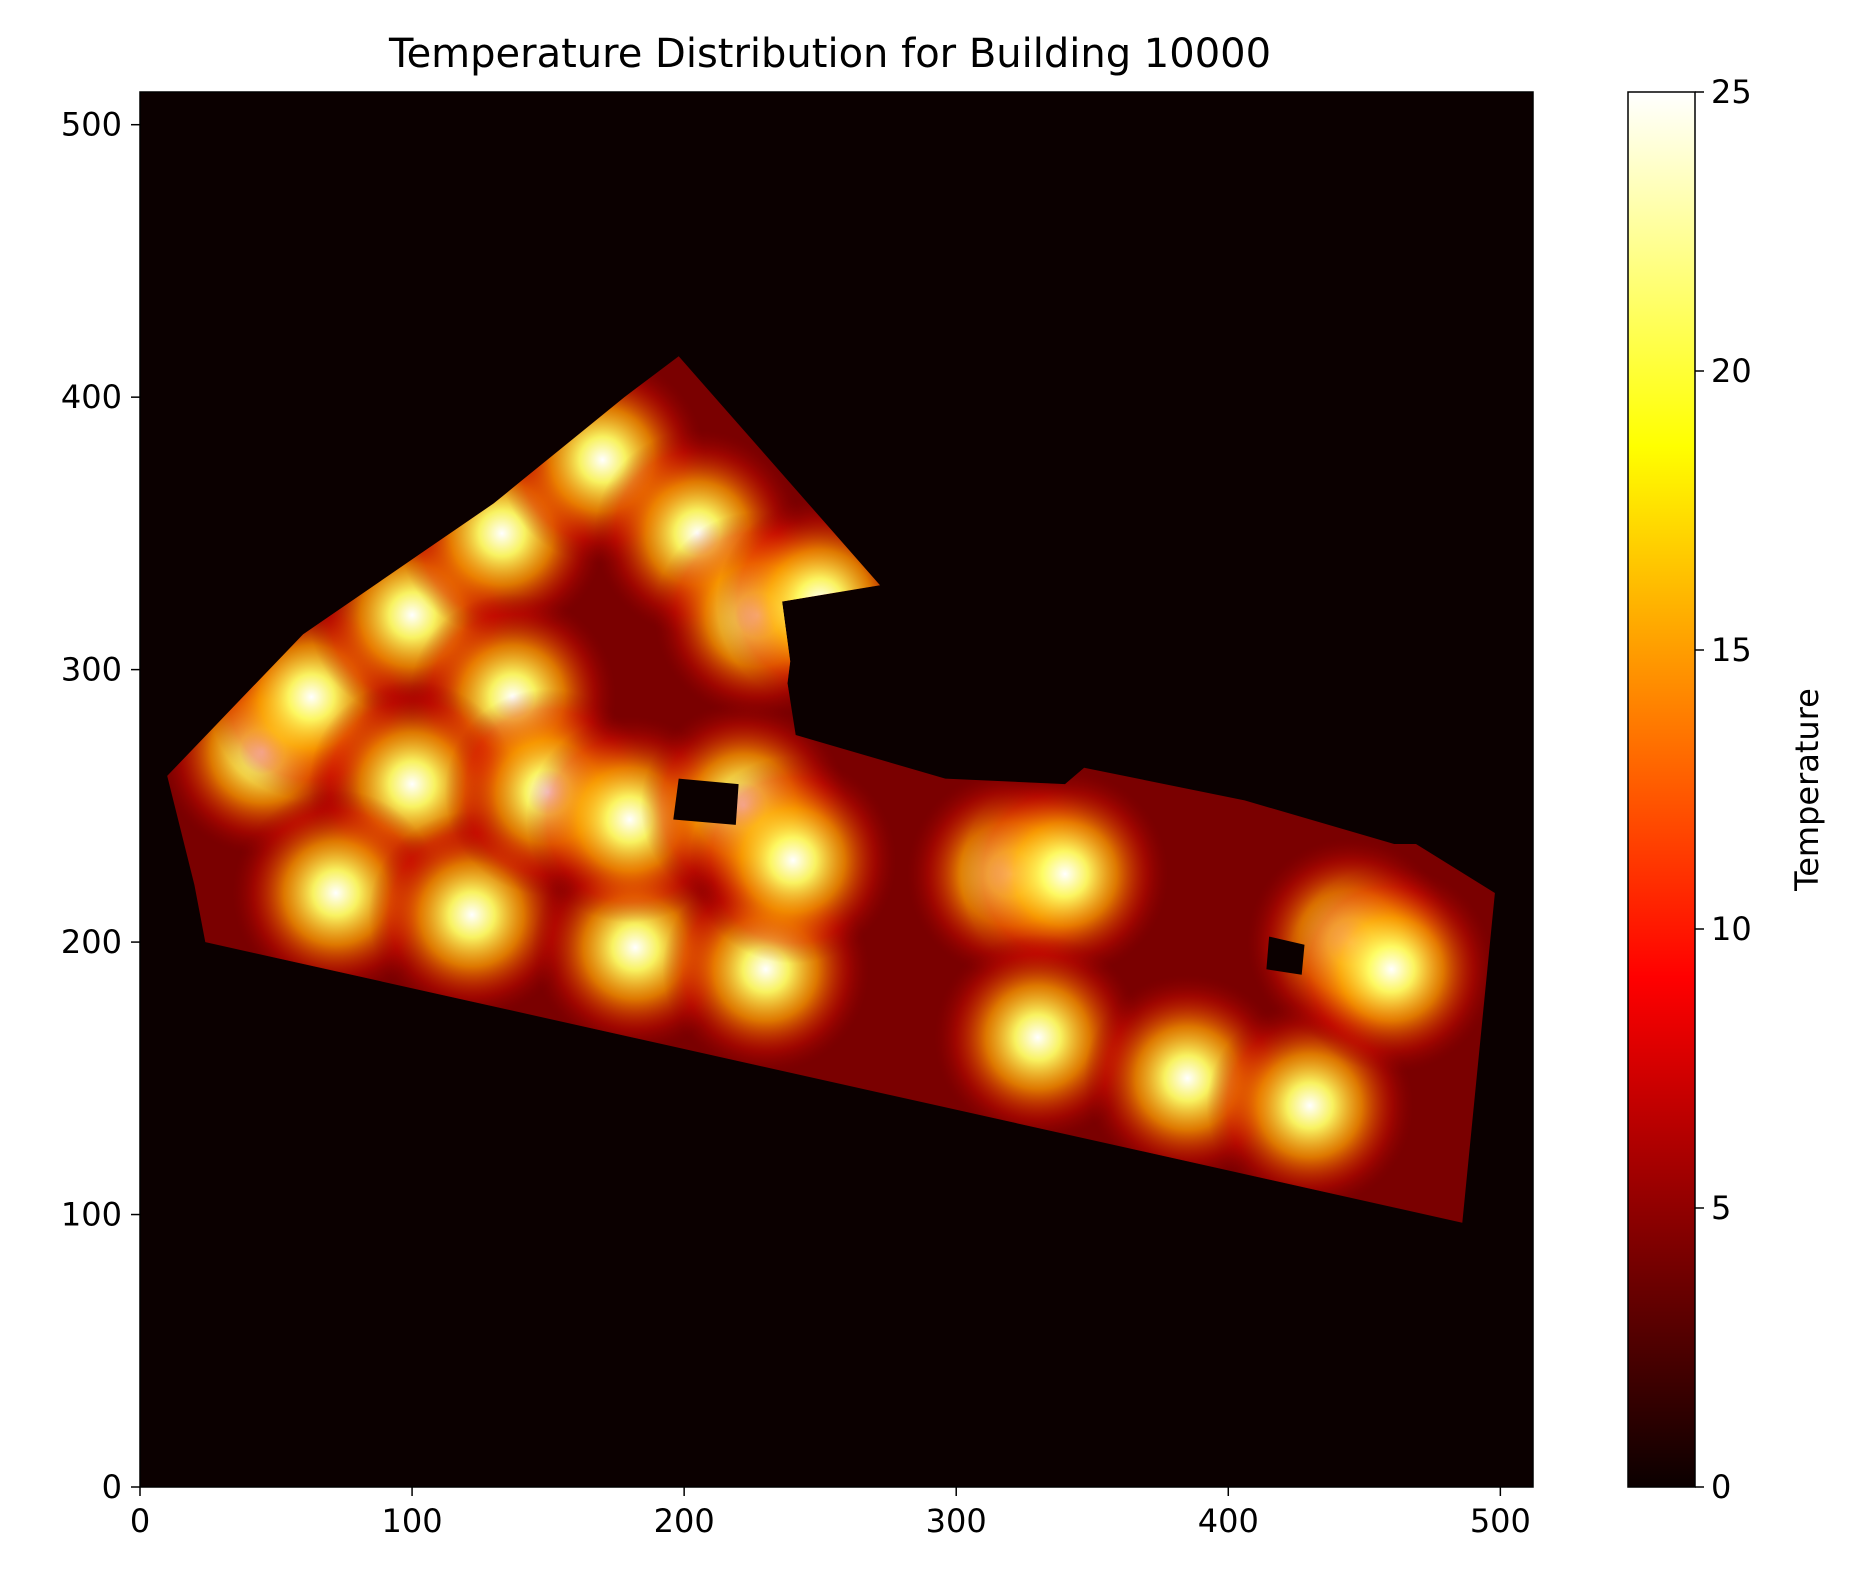 The height and width of the screenshot is (1578, 1855). I want to click on colorbar-tick-label: 20, so click(1731, 371).